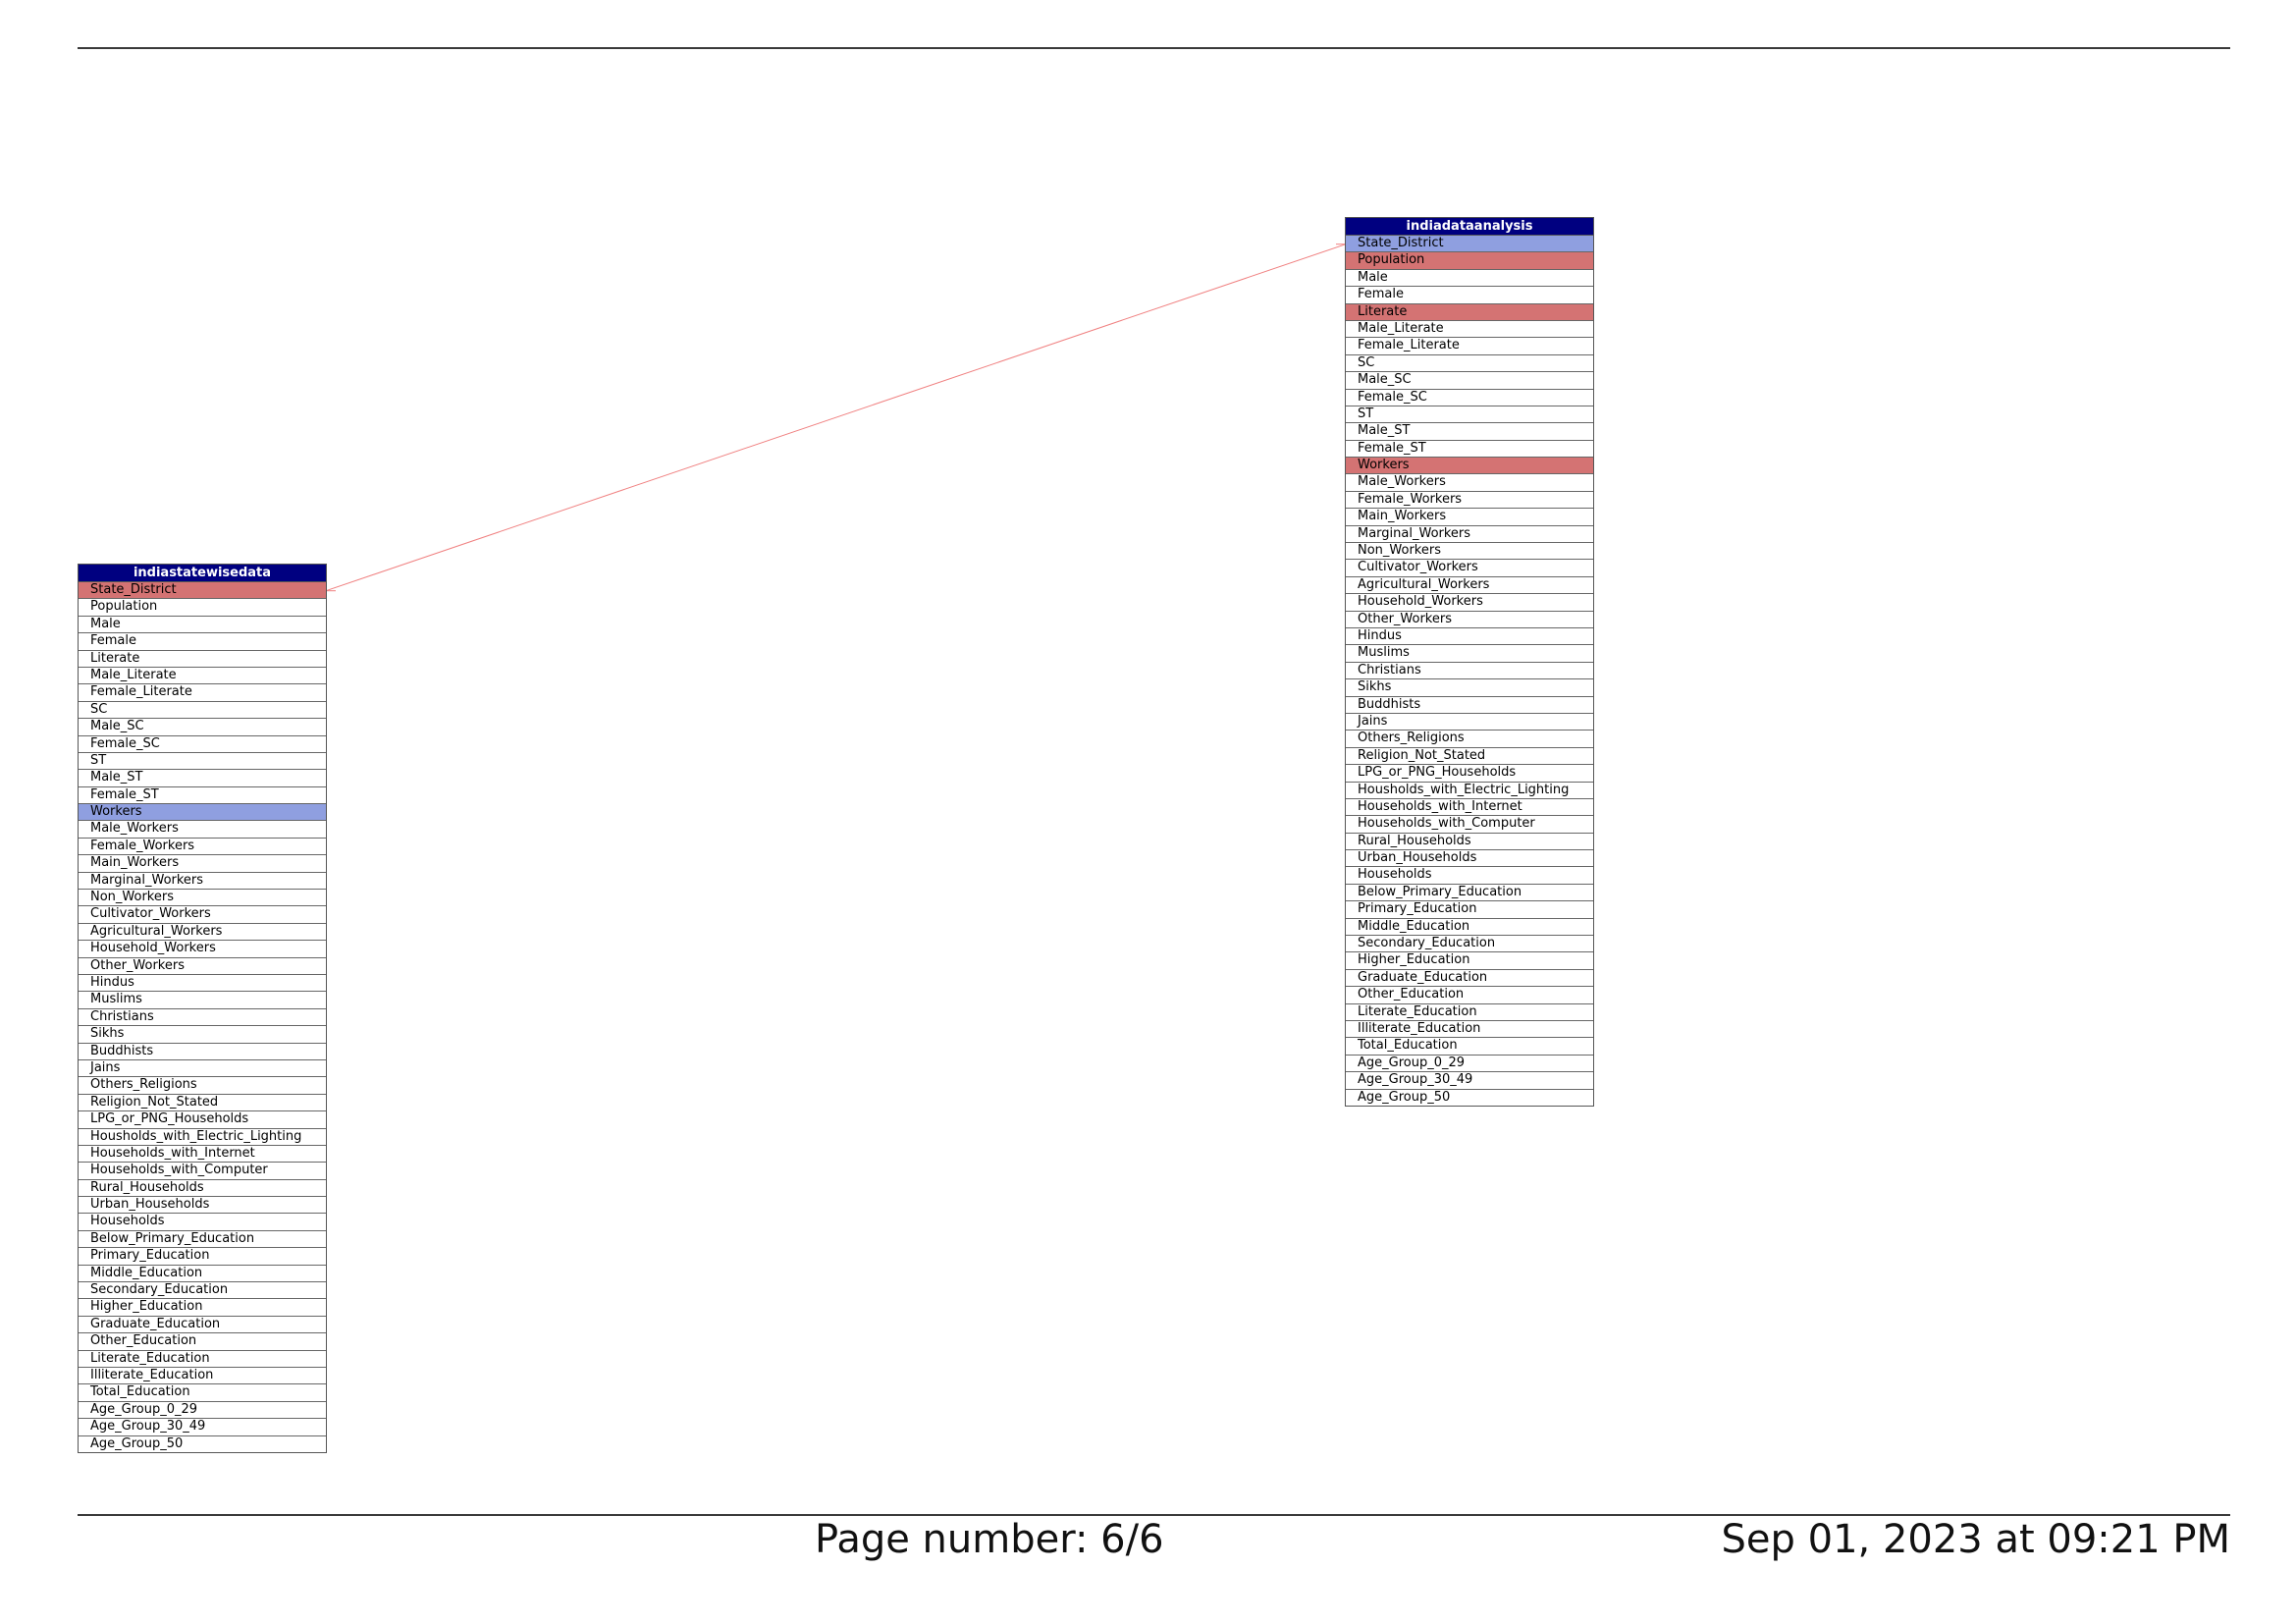 This screenshot has width=2296, height=1624. What do you see at coordinates (202, 1103) in the screenshot?
I see `field-row-religion-not-stated: Religion_Not_Stated` at bounding box center [202, 1103].